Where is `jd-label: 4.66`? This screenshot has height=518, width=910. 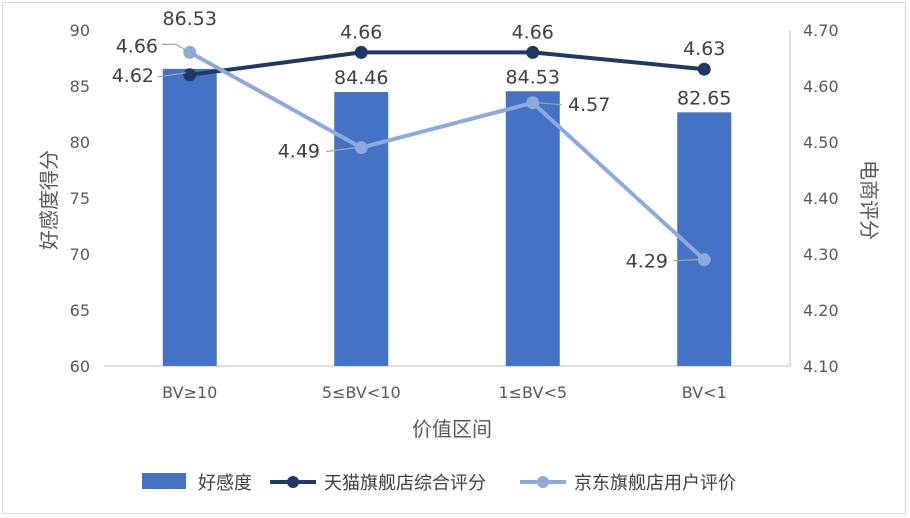 jd-label: 4.66 is located at coordinates (137, 46).